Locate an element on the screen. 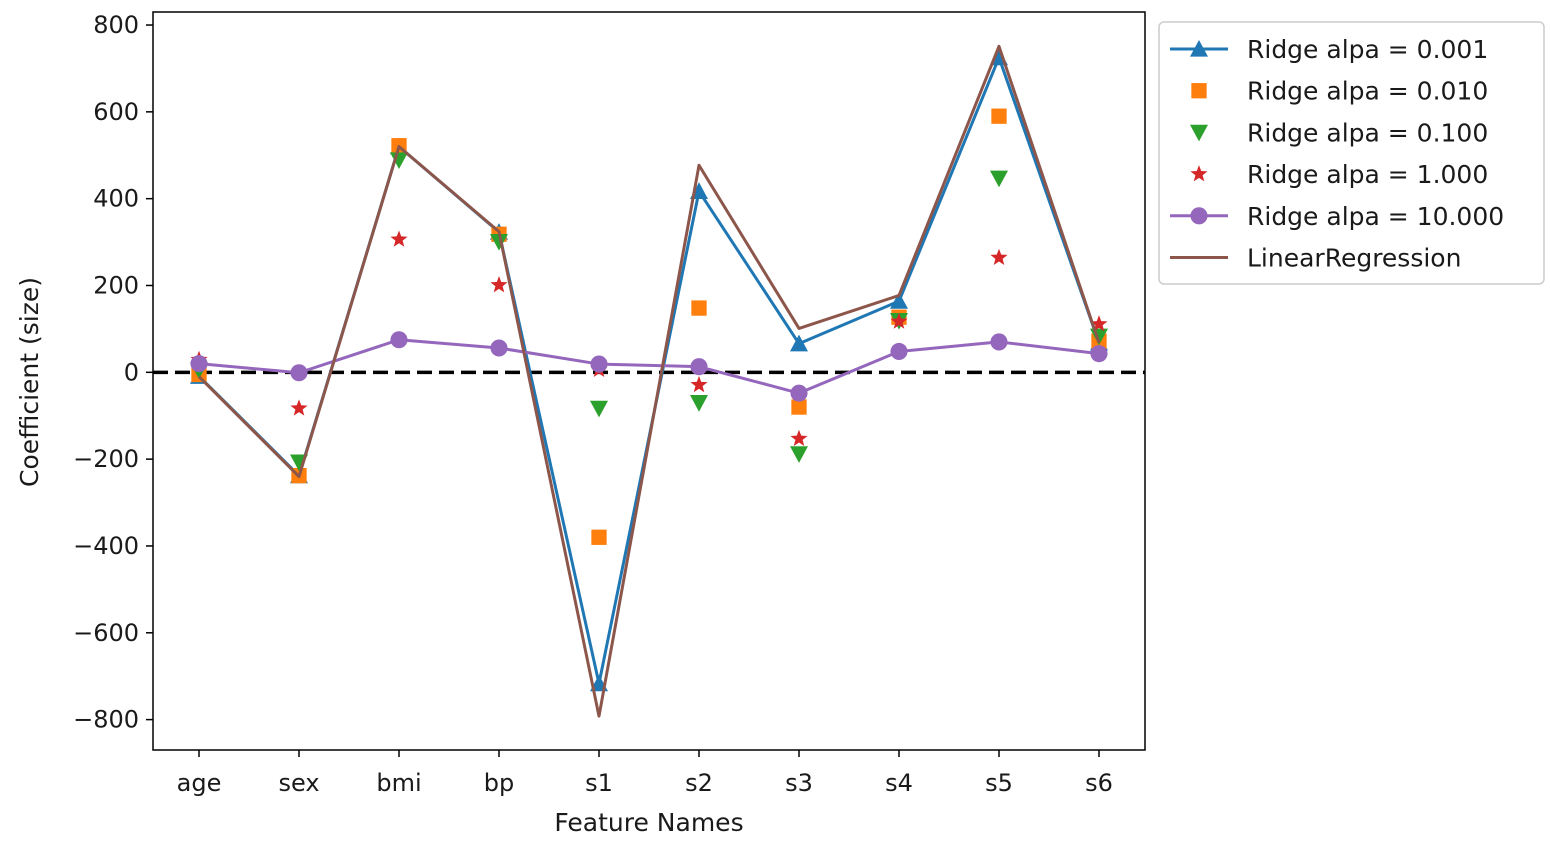  y-tick-label: 400 is located at coordinates (116, 199).